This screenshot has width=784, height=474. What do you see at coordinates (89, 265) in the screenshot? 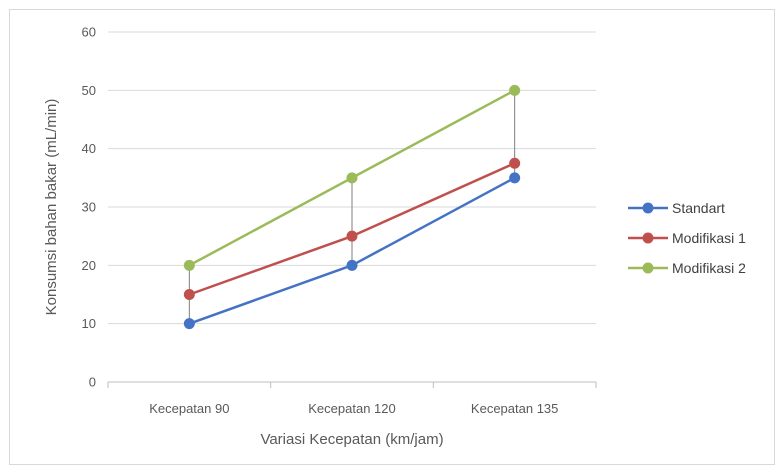
I see `y-tick-label: 20` at bounding box center [89, 265].